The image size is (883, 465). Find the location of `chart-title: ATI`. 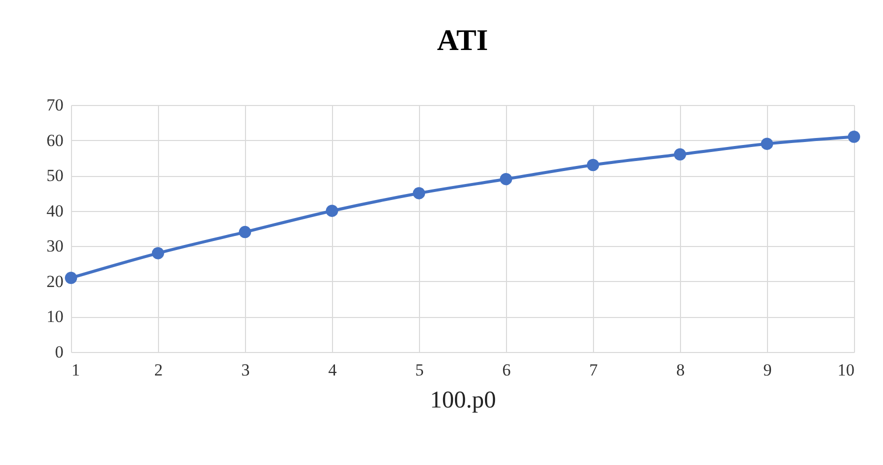

chart-title: ATI is located at coordinates (462, 40).